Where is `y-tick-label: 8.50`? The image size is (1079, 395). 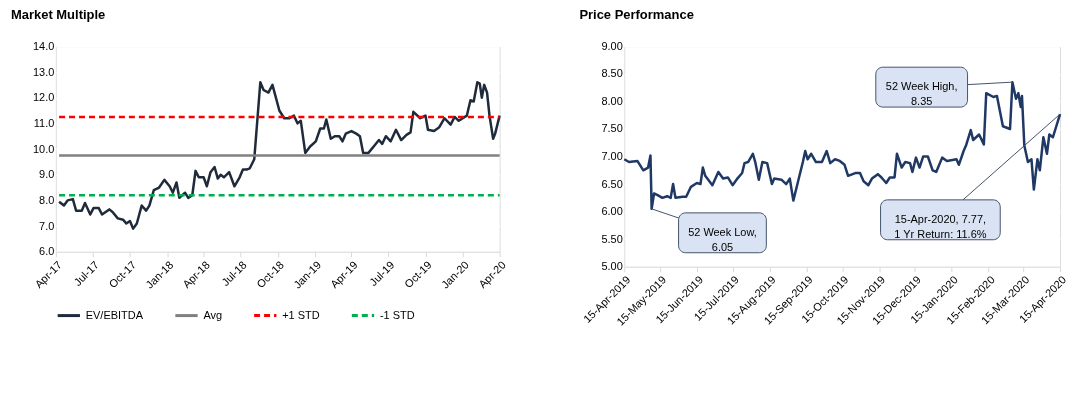 y-tick-label: 8.50 is located at coordinates (612, 73).